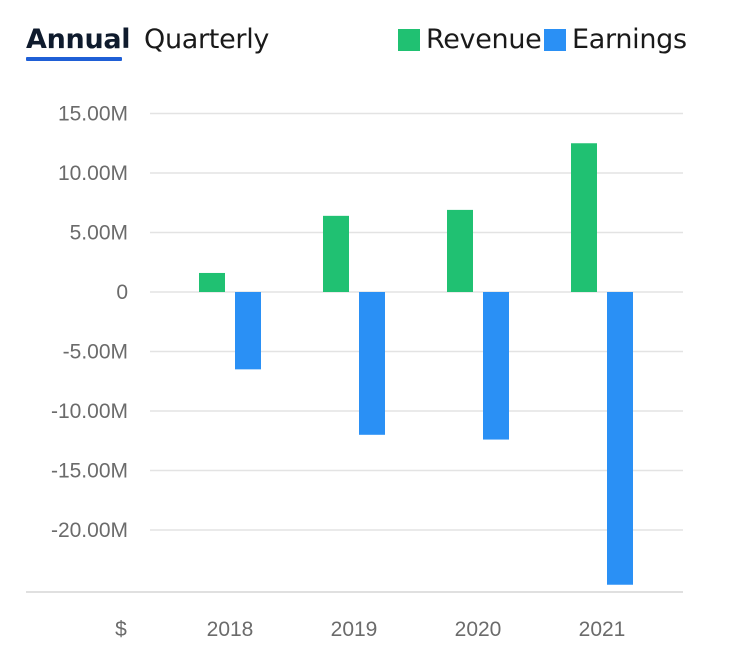  I want to click on legend-swatch-revenue, so click(409, 39).